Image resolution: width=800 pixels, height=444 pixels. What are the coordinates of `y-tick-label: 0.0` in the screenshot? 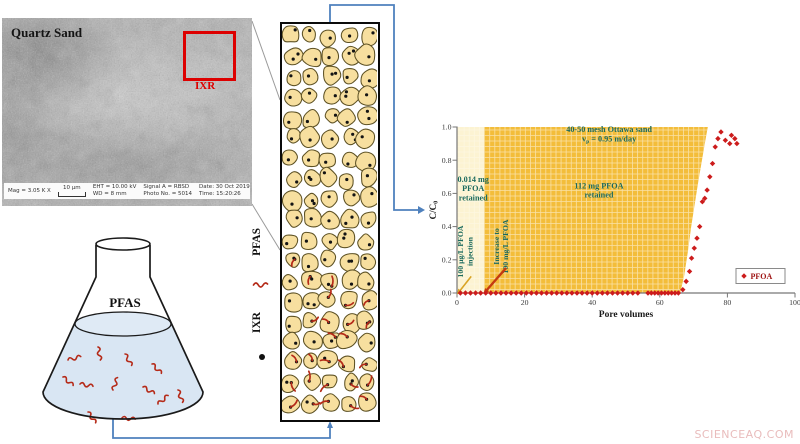 It's located at (447, 293).